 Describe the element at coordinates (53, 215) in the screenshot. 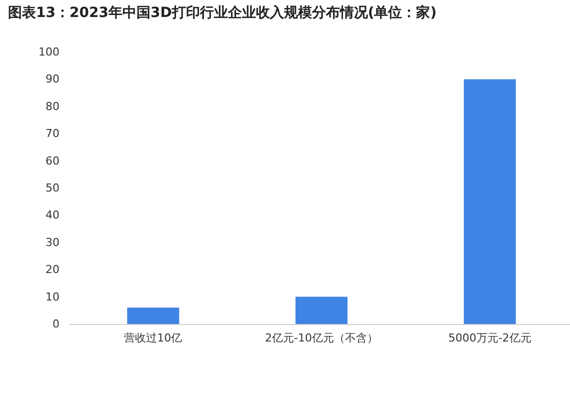

I see `y-tick-label: 40` at that location.